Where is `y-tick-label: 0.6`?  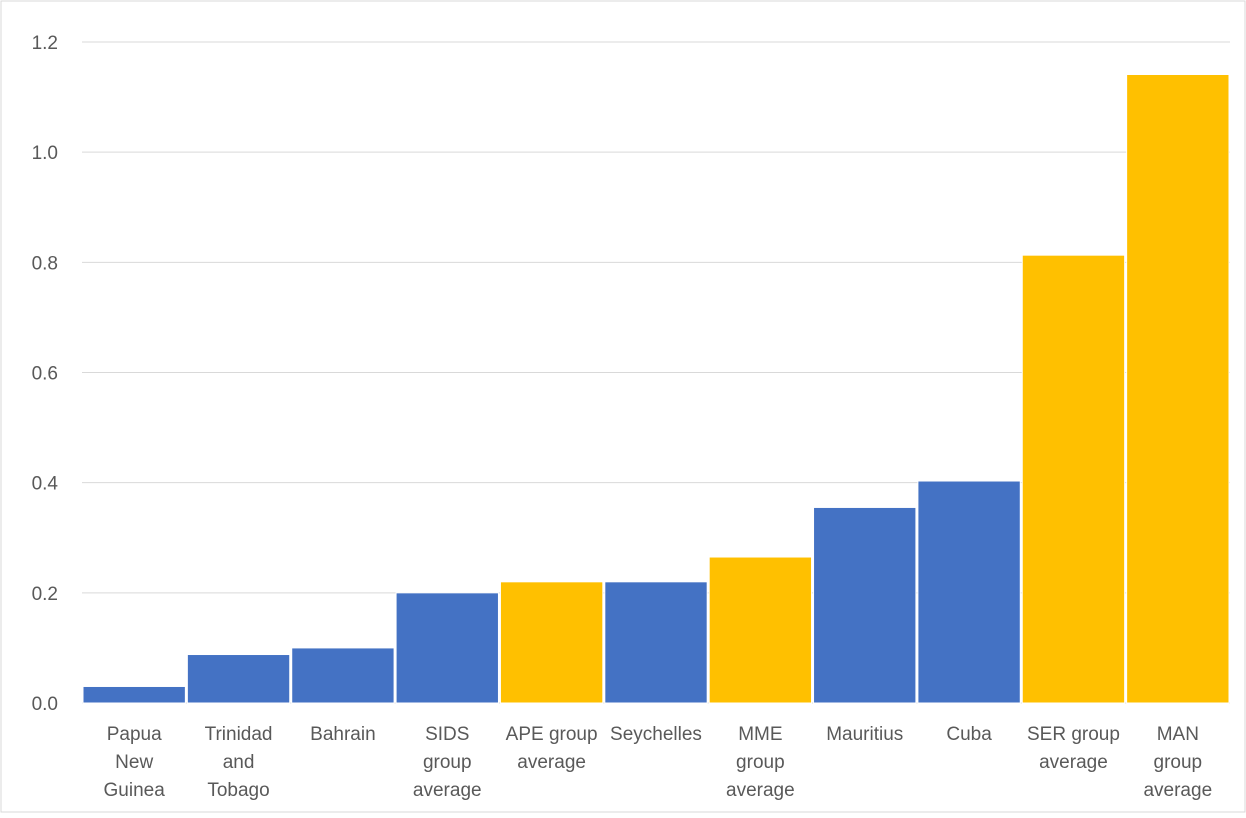 y-tick-label: 0.6 is located at coordinates (45, 374).